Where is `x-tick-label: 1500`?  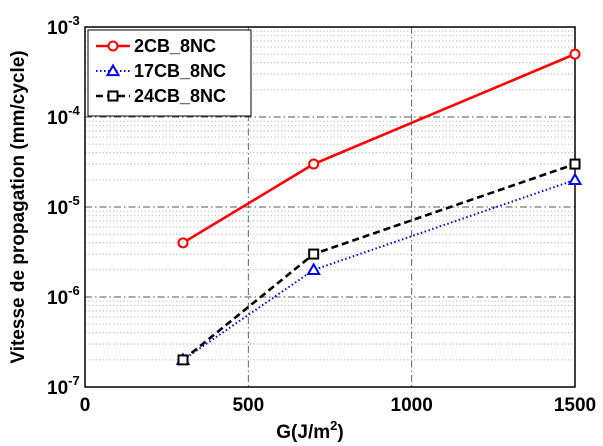
x-tick-label: 1500 is located at coordinates (575, 405).